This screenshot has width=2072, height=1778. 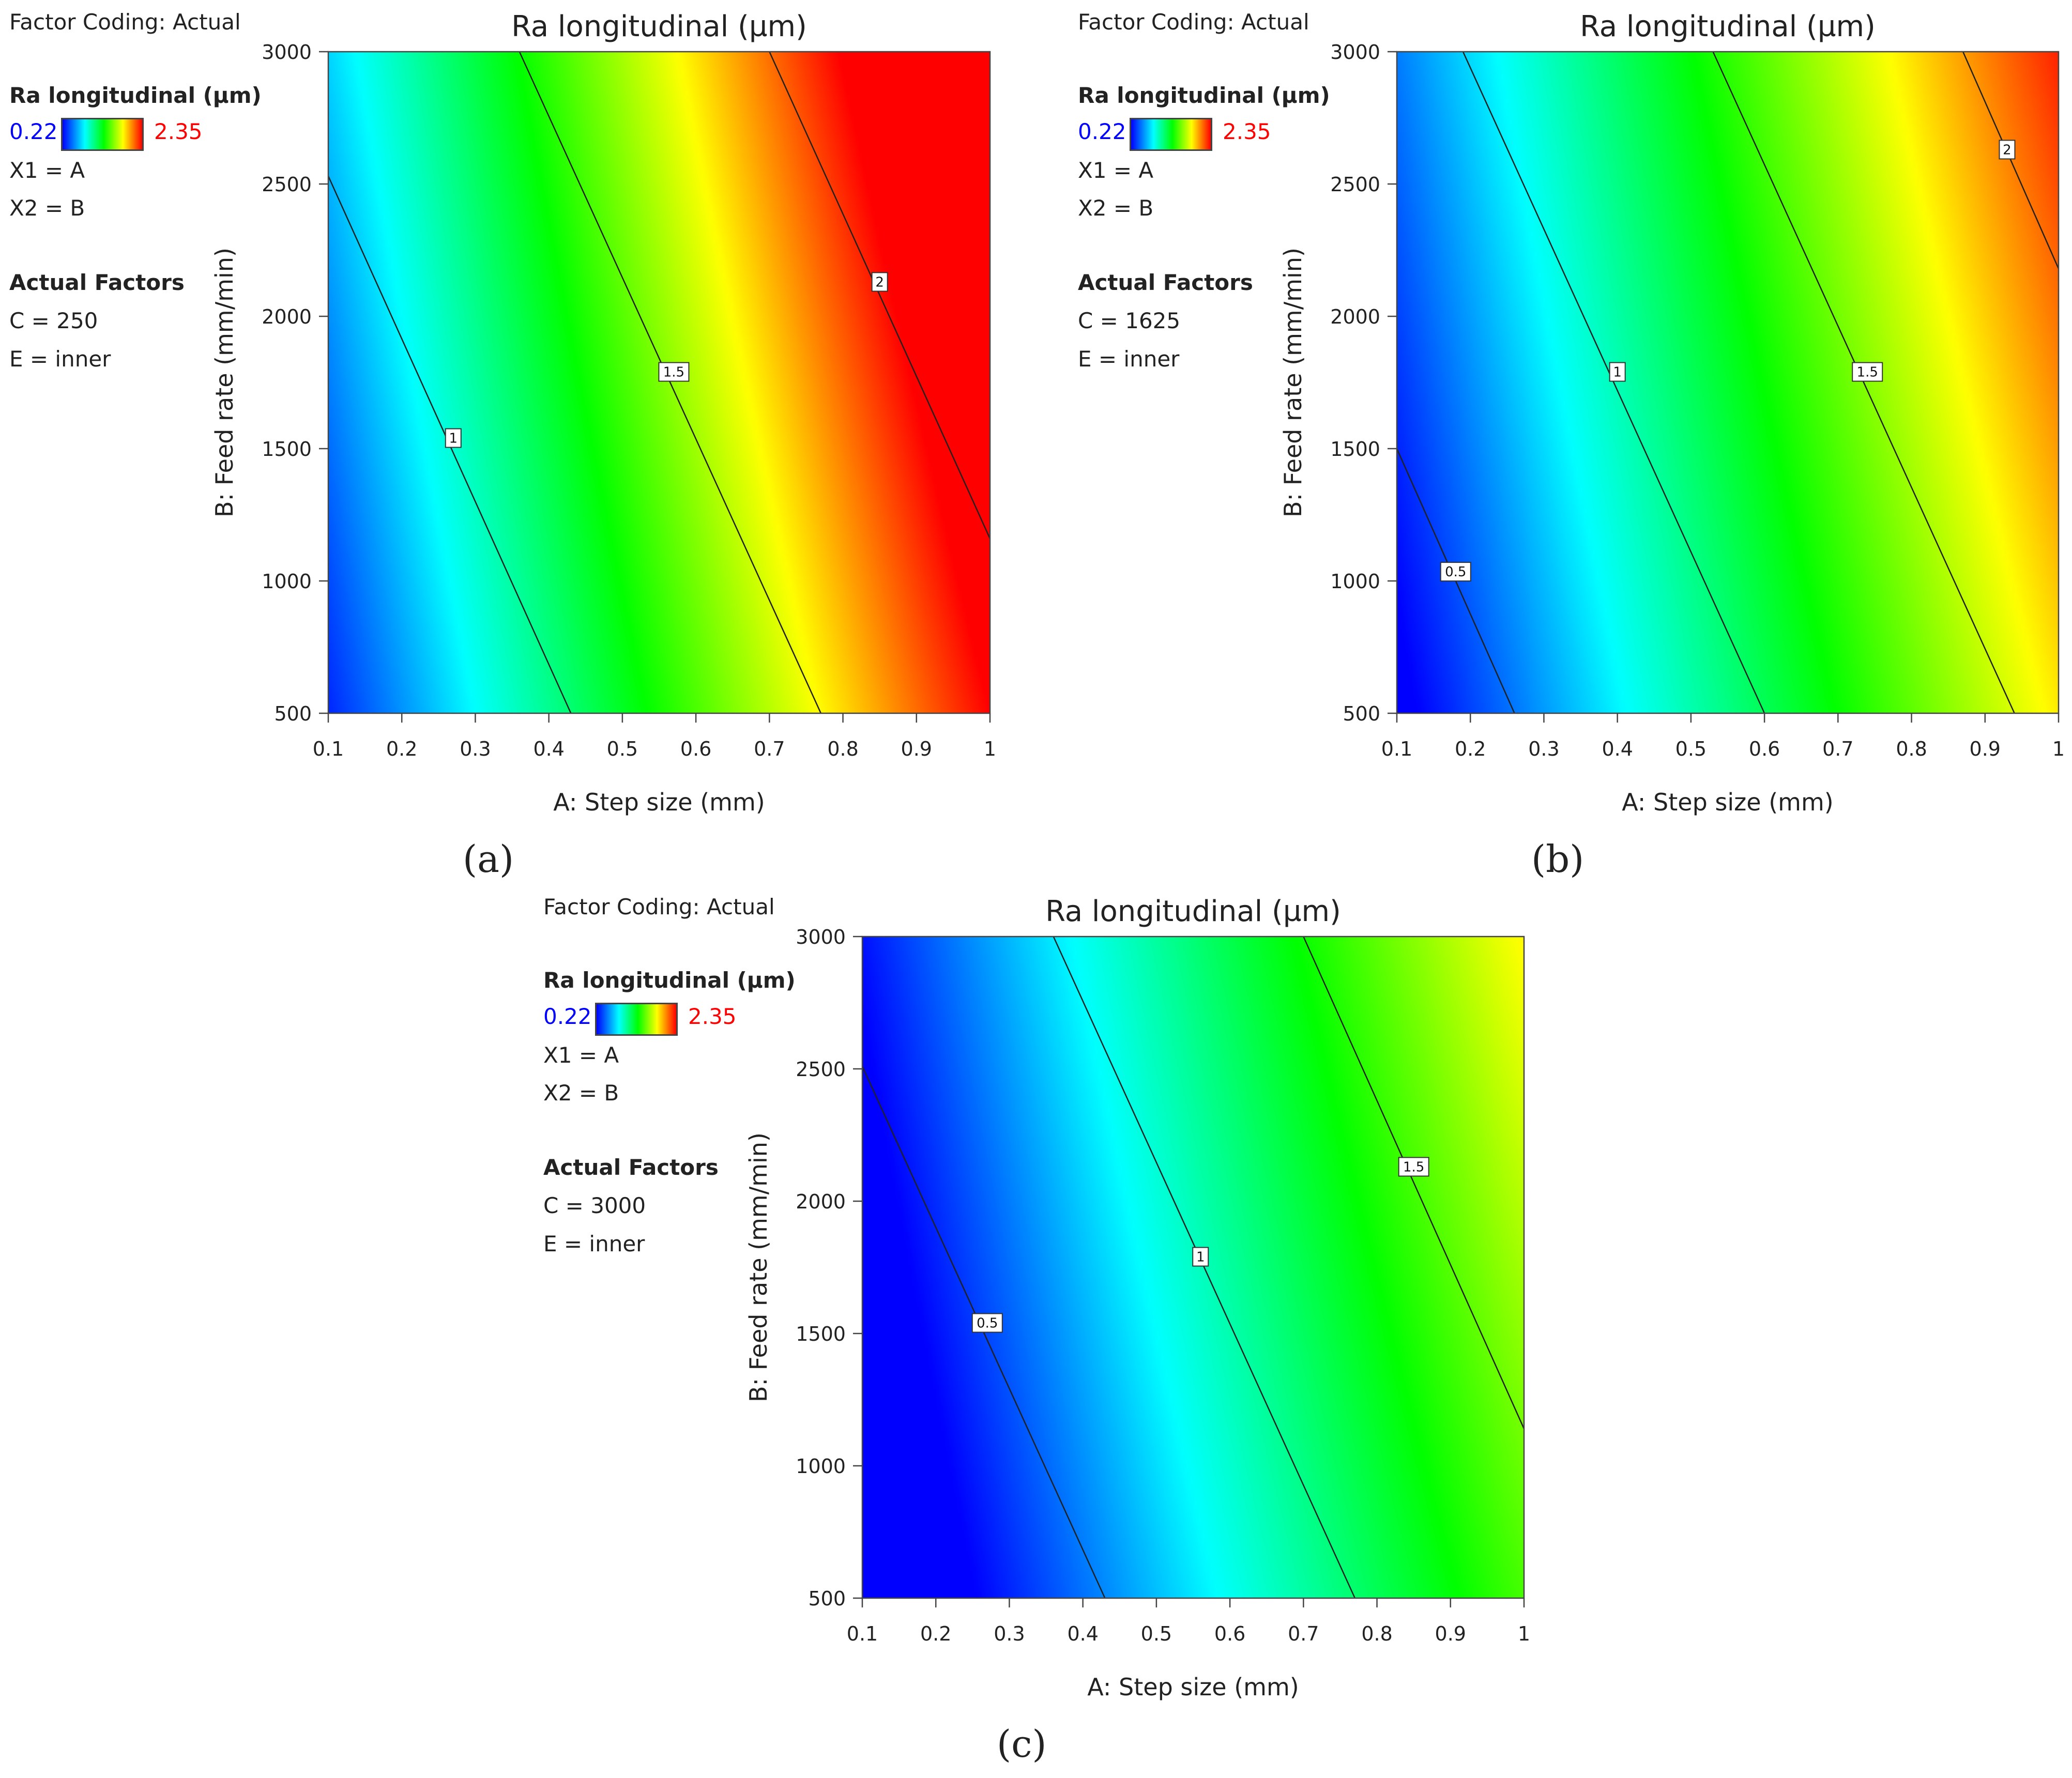 What do you see at coordinates (488, 859) in the screenshot?
I see `panel-label: (a)` at bounding box center [488, 859].